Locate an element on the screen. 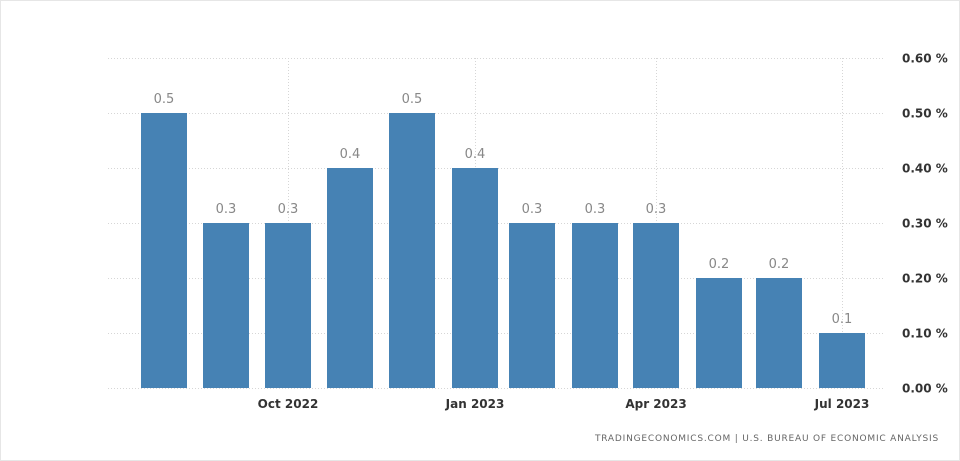 The width and height of the screenshot is (960, 461). y-tick-label: 0.40 % is located at coordinates (925, 169).